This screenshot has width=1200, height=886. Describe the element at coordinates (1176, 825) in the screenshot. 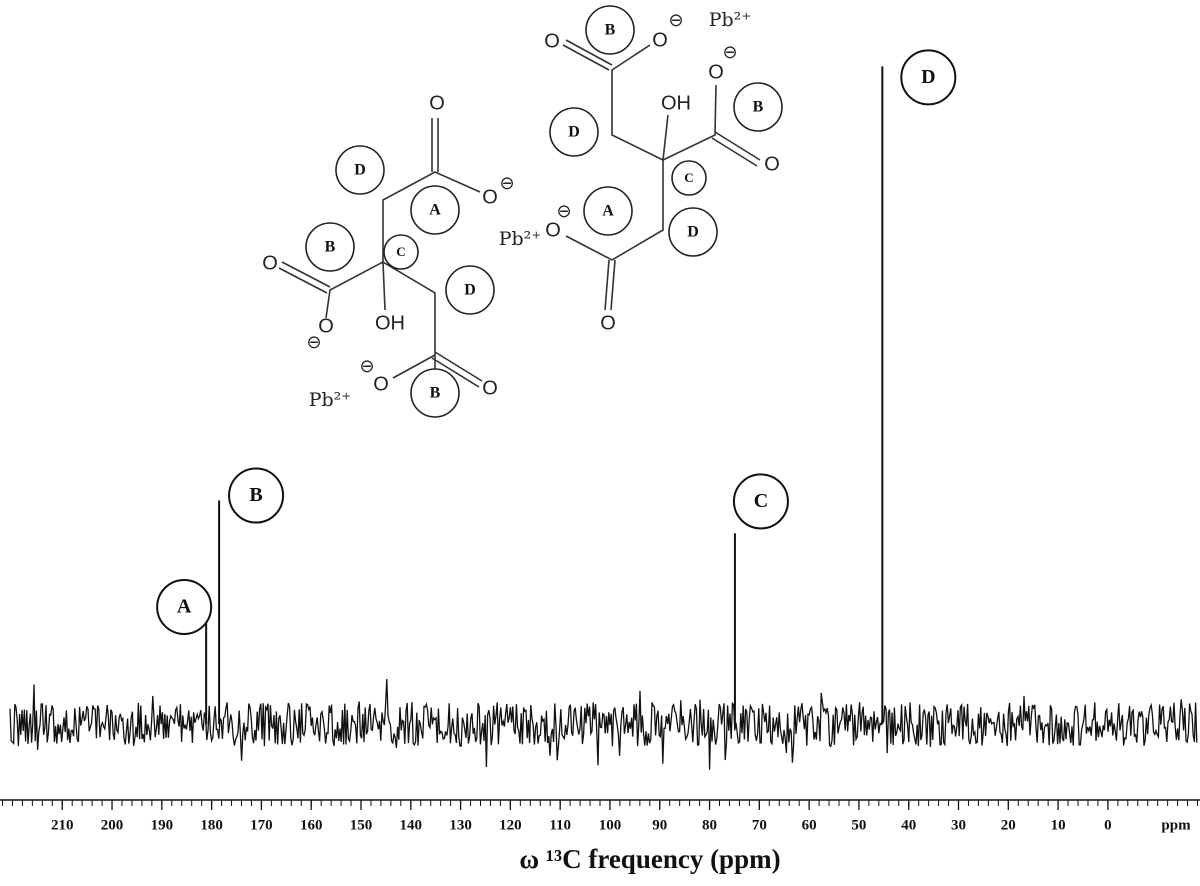

I see `x-unit-label: ppm` at that location.